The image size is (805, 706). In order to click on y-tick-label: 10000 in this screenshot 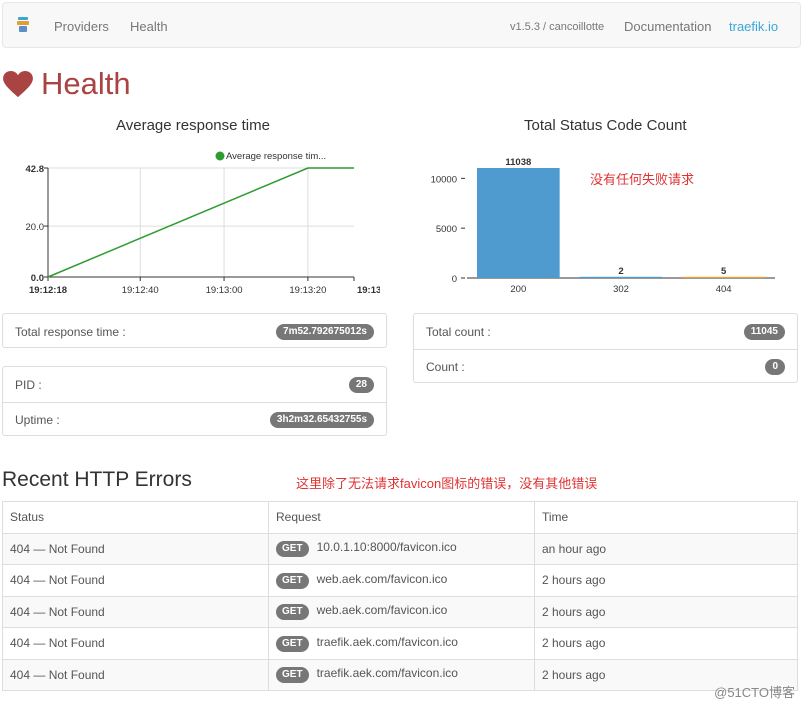, I will do `click(444, 179)`.